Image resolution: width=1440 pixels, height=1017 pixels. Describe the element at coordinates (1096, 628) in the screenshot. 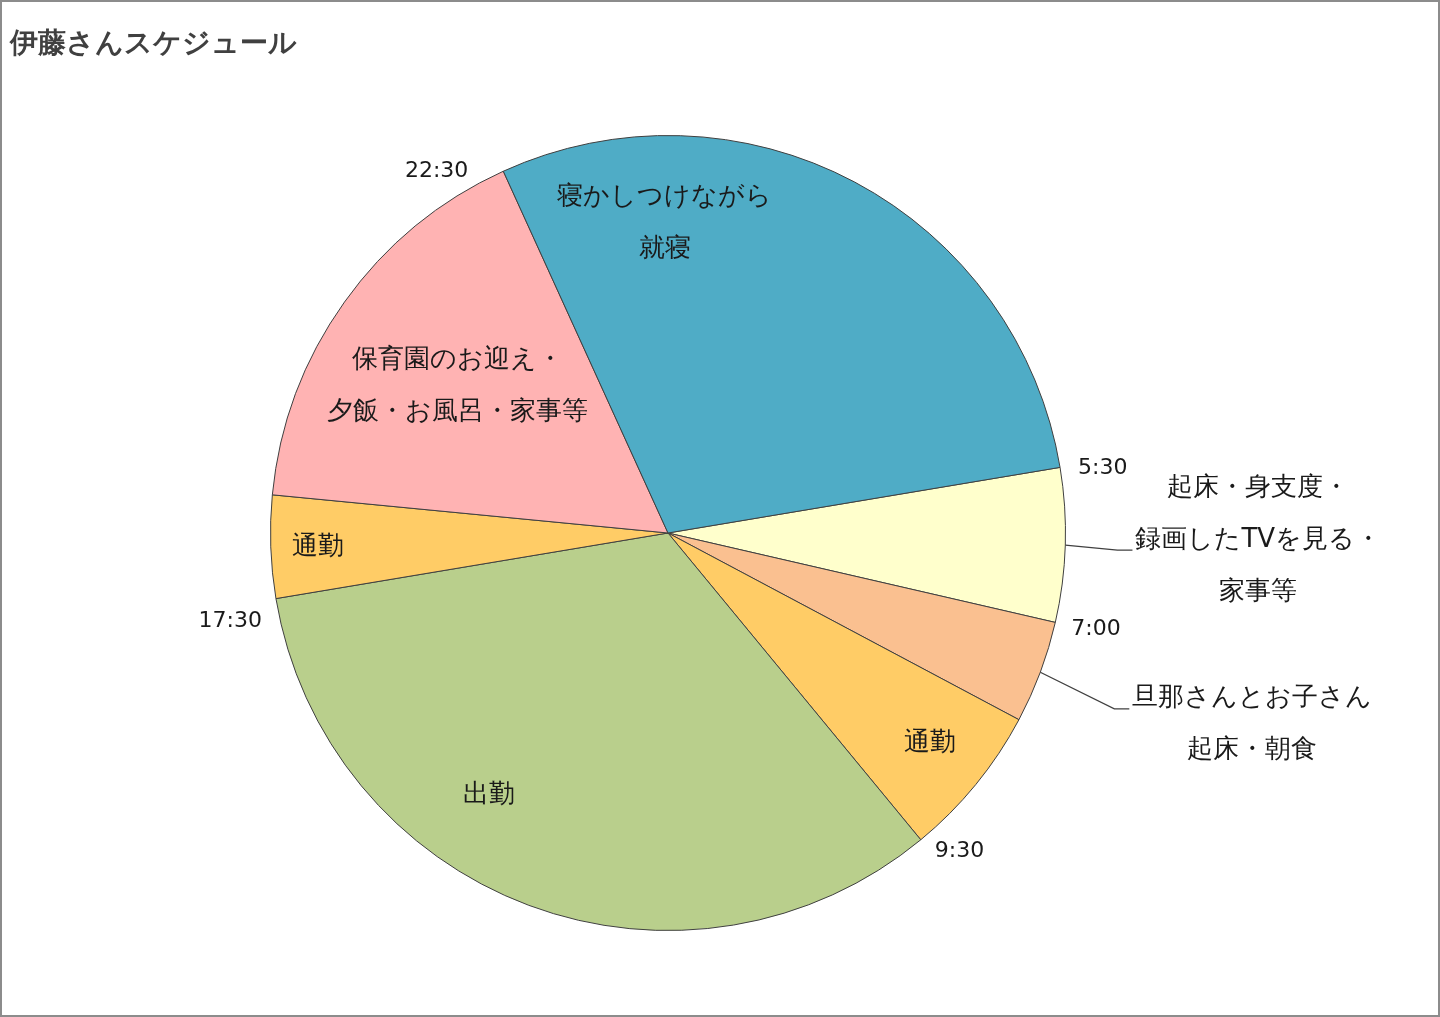

I see `text: 7:00` at that location.